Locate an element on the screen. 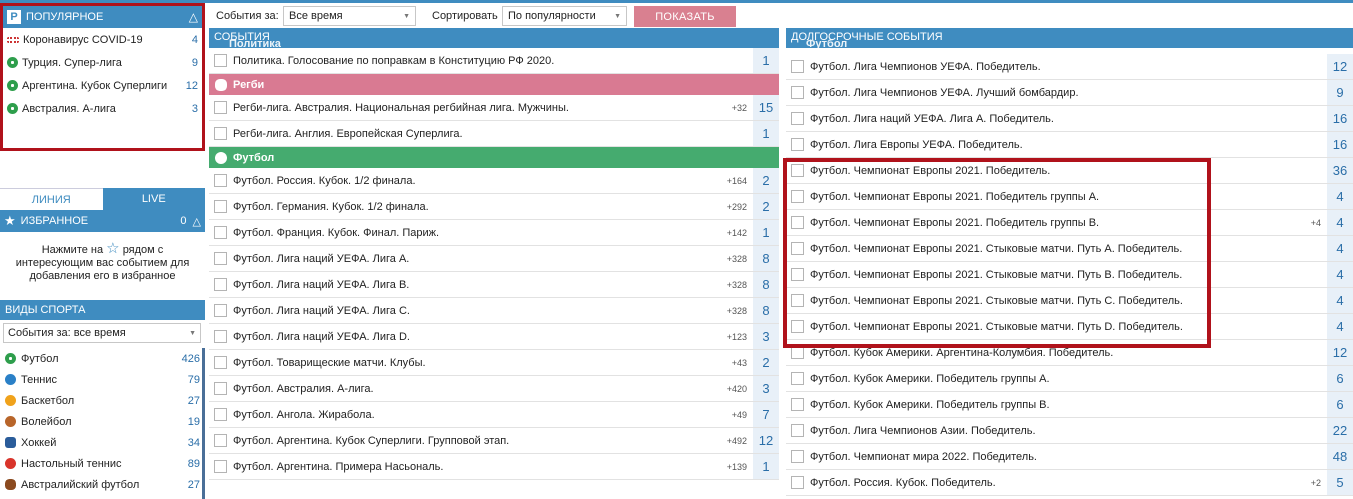 The height and width of the screenshot is (499, 1353). chevron-up-icon: △ is located at coordinates (193, 17).